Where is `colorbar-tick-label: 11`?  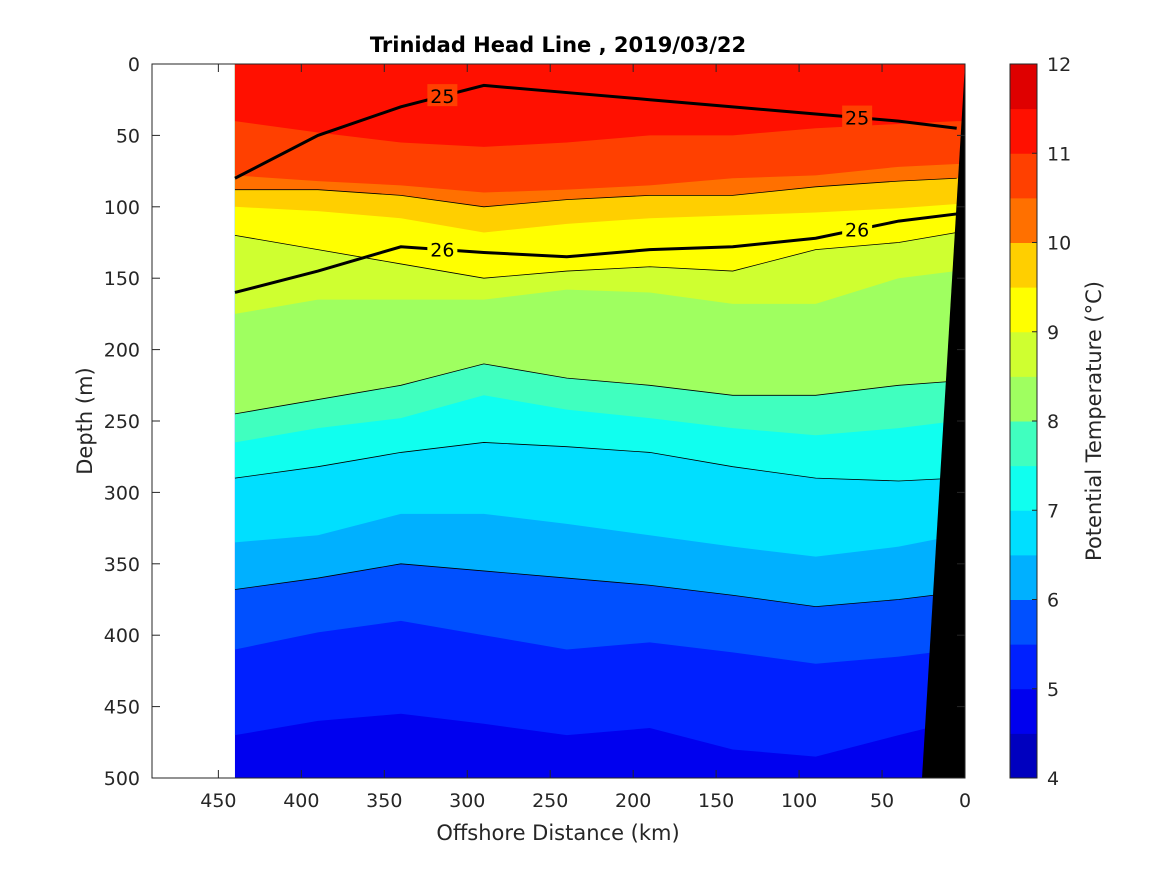
colorbar-tick-label: 11 is located at coordinates (1059, 154).